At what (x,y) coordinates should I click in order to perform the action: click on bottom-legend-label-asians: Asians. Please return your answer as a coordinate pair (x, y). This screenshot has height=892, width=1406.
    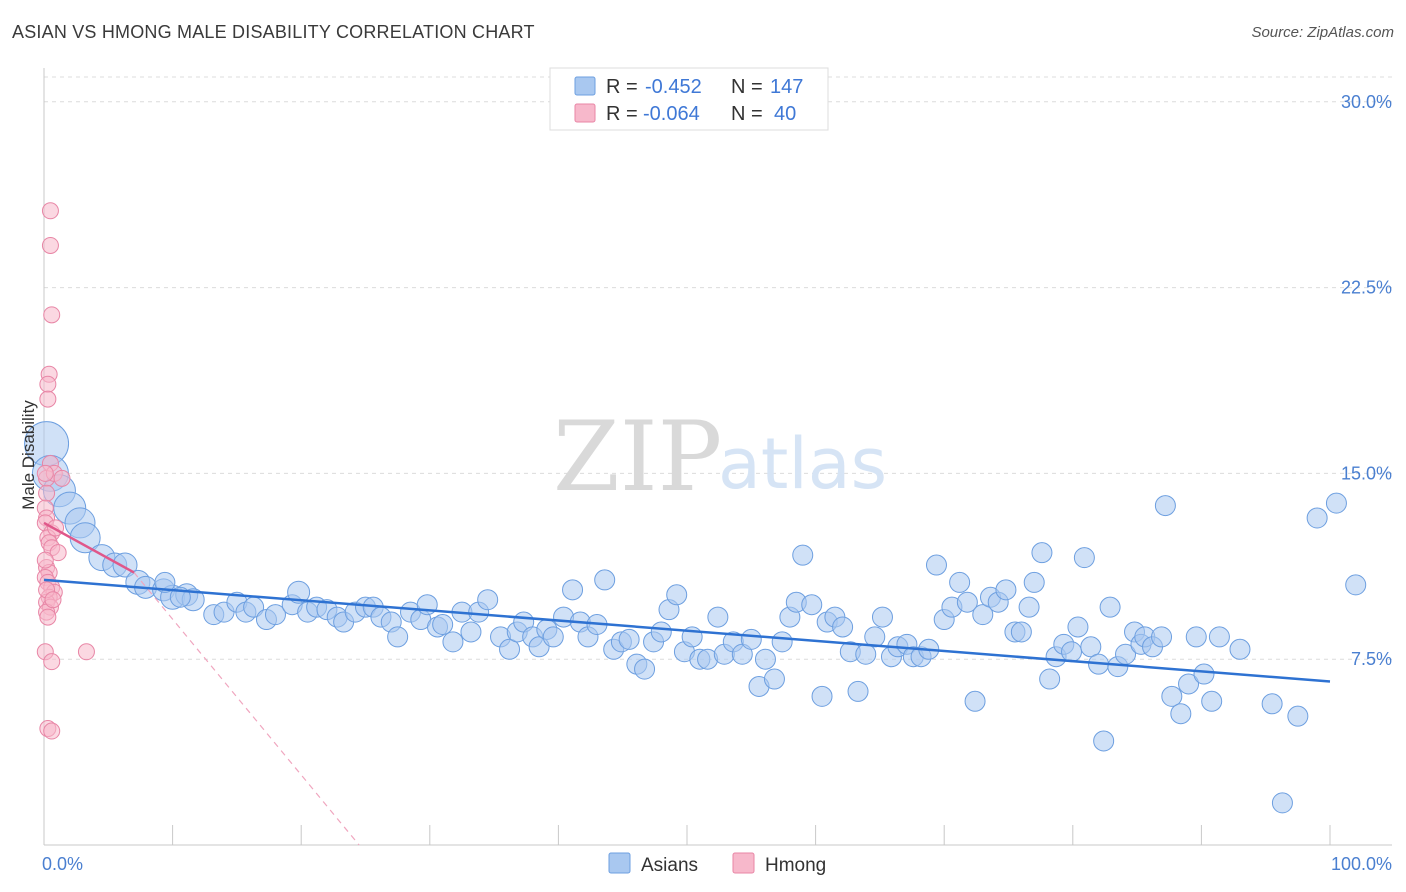
    Looking at the image, I should click on (669, 865).